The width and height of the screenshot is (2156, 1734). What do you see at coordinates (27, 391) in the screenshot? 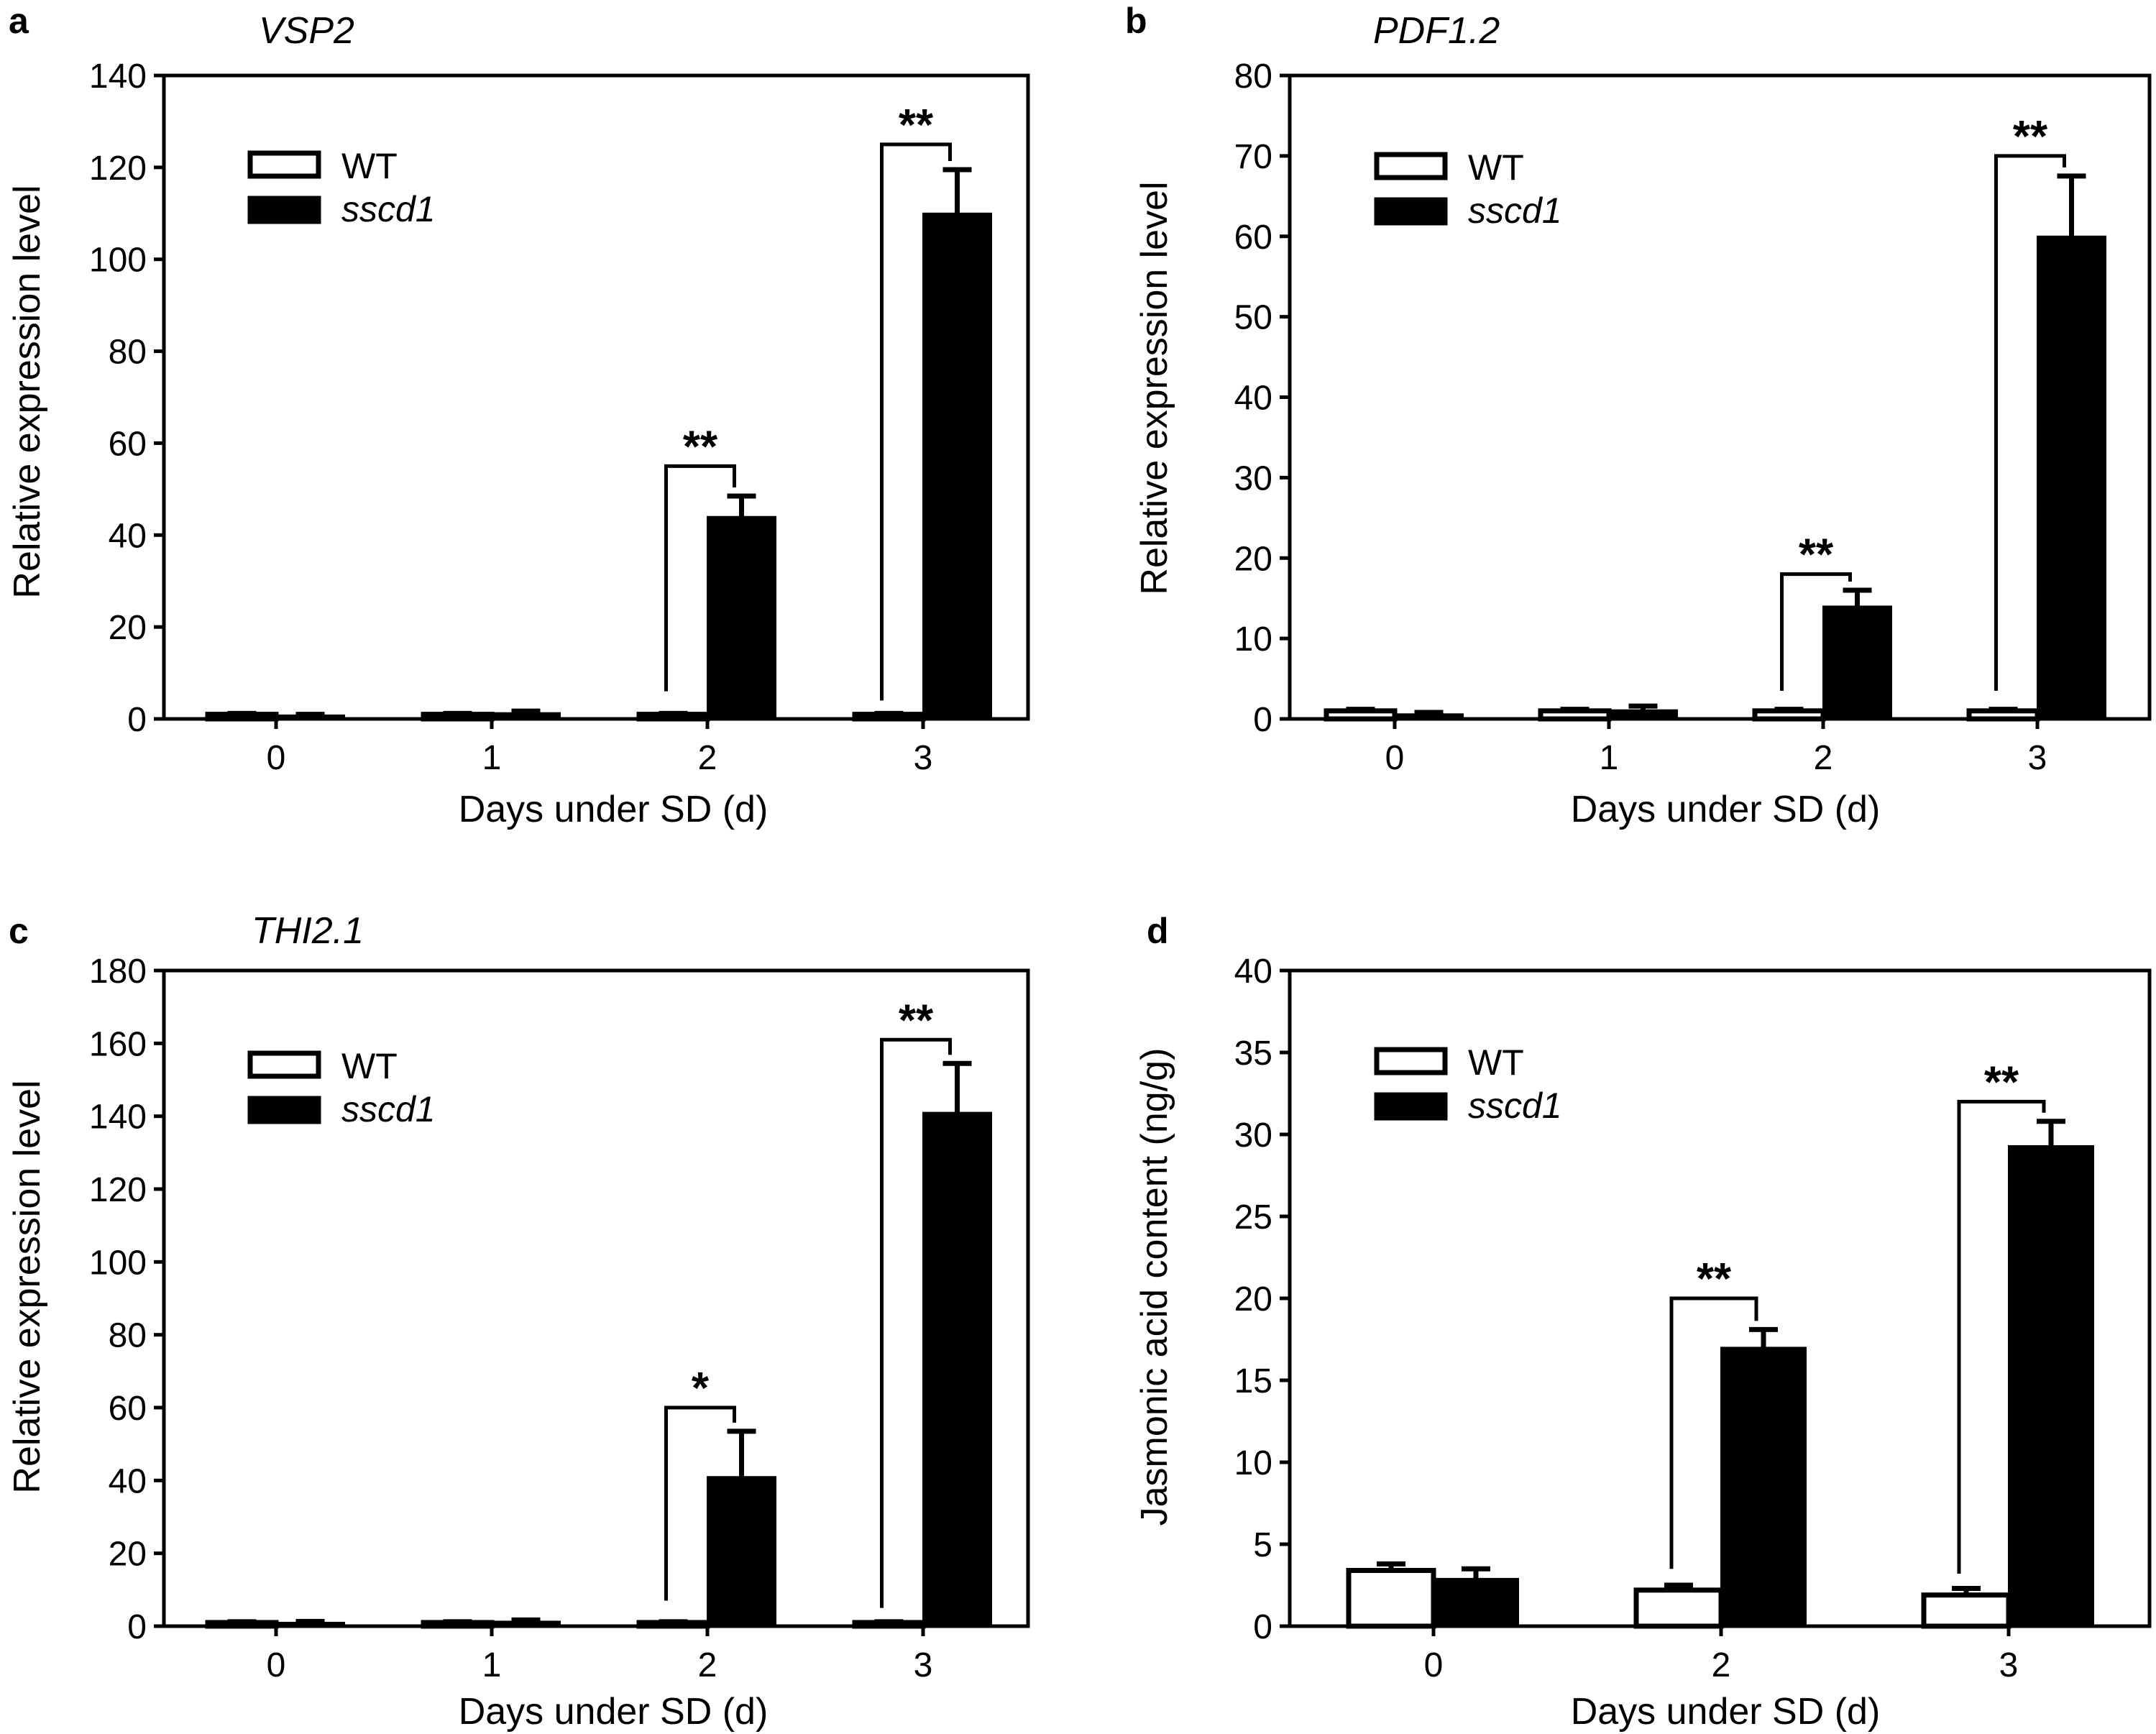
I see `panel-a-ylabel: Relative expression level` at bounding box center [27, 391].